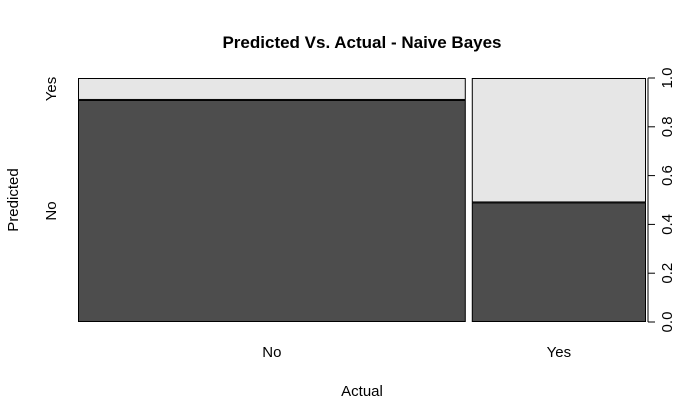 The height and width of the screenshot is (420, 686). Describe the element at coordinates (661, 200) in the screenshot. I see `right-axis: 0.0 0.2 0.4 0.6 0.8 1.0` at that location.